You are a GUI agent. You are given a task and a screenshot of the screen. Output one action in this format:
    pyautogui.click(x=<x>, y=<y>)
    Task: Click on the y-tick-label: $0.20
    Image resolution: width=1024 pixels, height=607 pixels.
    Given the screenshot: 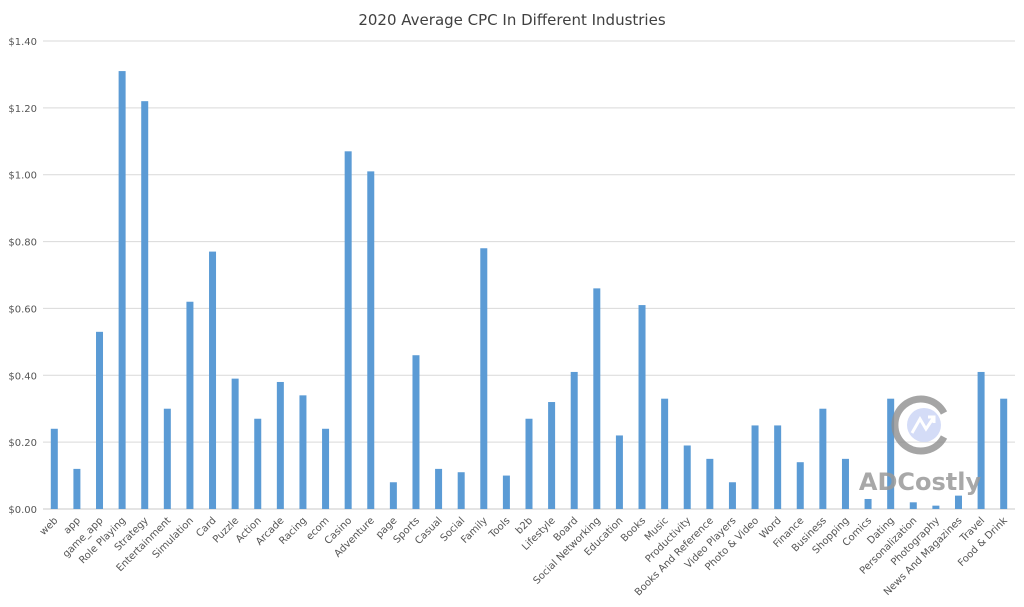 What is the action you would take?
    pyautogui.click(x=22, y=443)
    